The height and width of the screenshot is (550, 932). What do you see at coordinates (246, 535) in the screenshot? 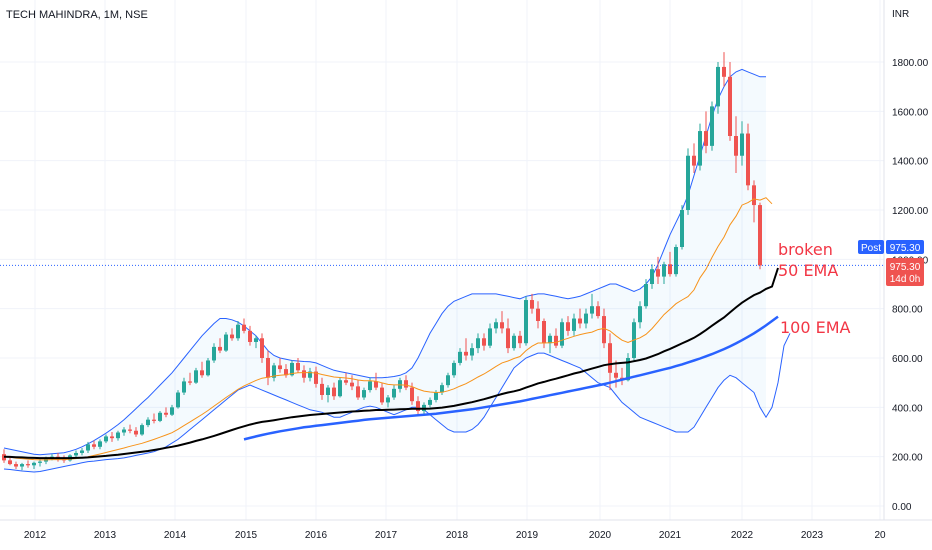
I see `x-tick-label: 2015` at bounding box center [246, 535].